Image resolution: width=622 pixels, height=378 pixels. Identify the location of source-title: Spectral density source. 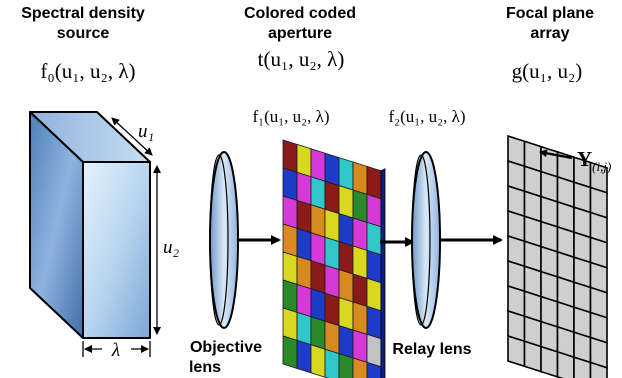
(83, 23).